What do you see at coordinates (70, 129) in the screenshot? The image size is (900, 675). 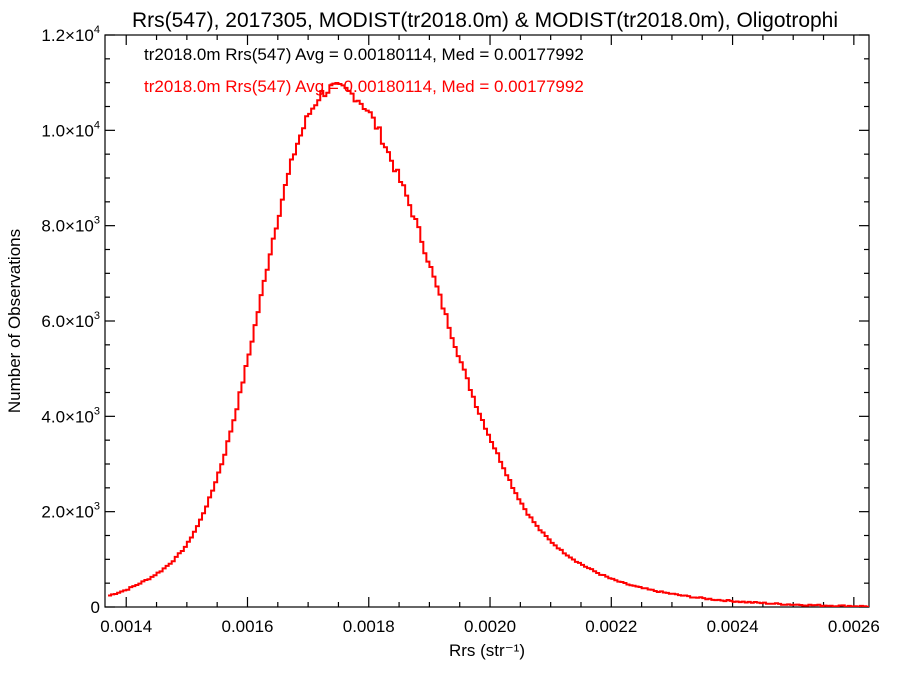 I see `y-tick-label: 1.0×10⁴` at bounding box center [70, 129].